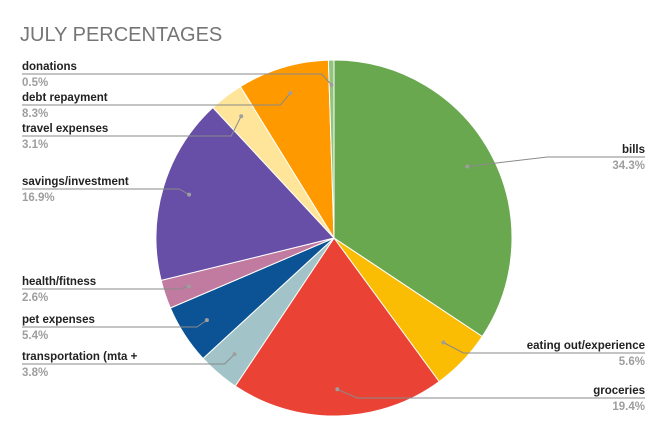  Describe the element at coordinates (337, 389) in the screenshot. I see `leader-dot-groceries` at that location.